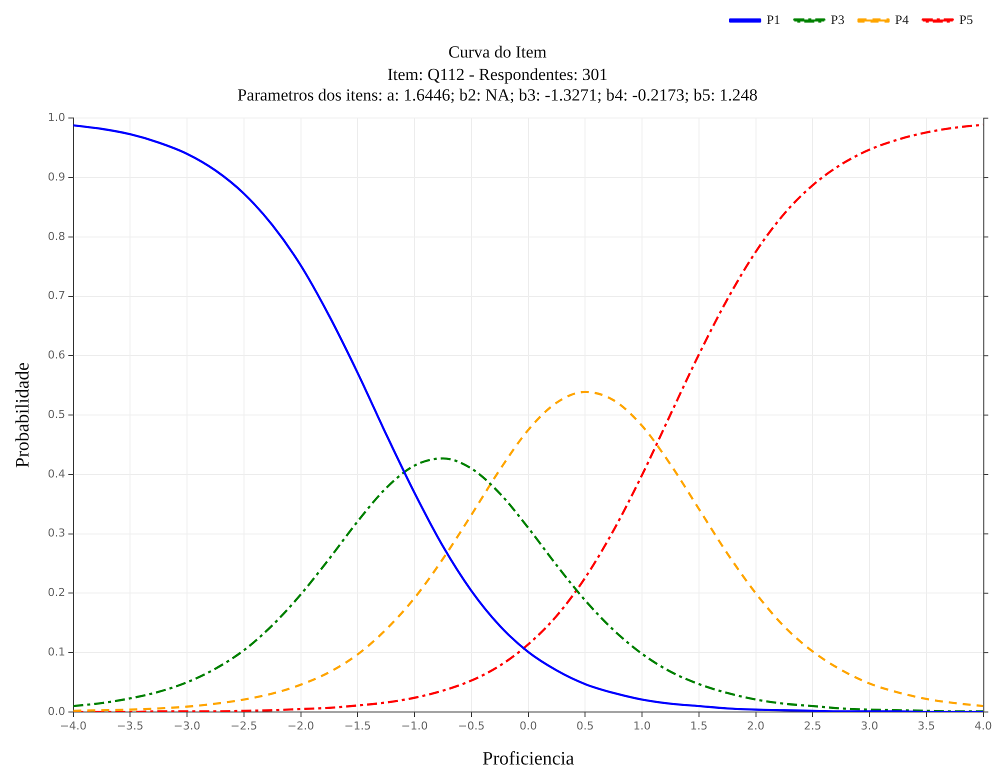 The height and width of the screenshot is (779, 995). I want to click on chart-title: Curva do Item, so click(497, 52).